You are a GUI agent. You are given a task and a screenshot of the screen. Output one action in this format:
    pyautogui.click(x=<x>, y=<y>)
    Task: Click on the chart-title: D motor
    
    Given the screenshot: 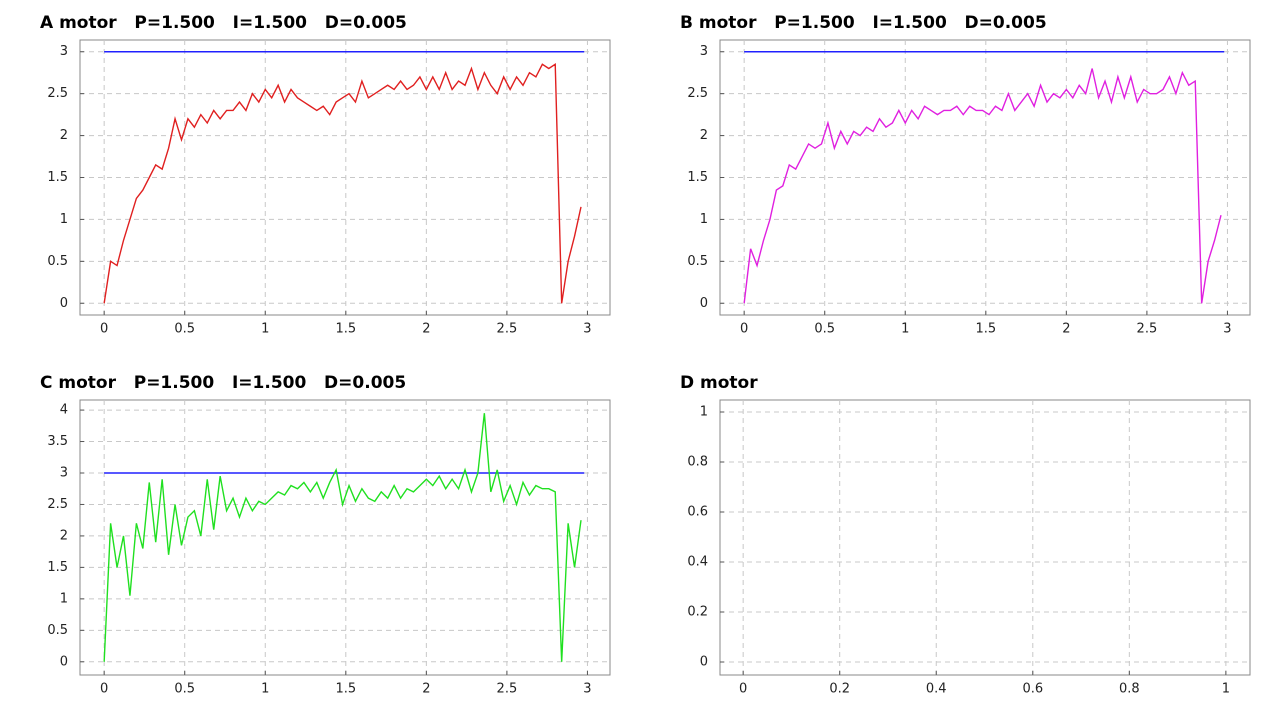 What is the action you would take?
    pyautogui.click(x=719, y=383)
    